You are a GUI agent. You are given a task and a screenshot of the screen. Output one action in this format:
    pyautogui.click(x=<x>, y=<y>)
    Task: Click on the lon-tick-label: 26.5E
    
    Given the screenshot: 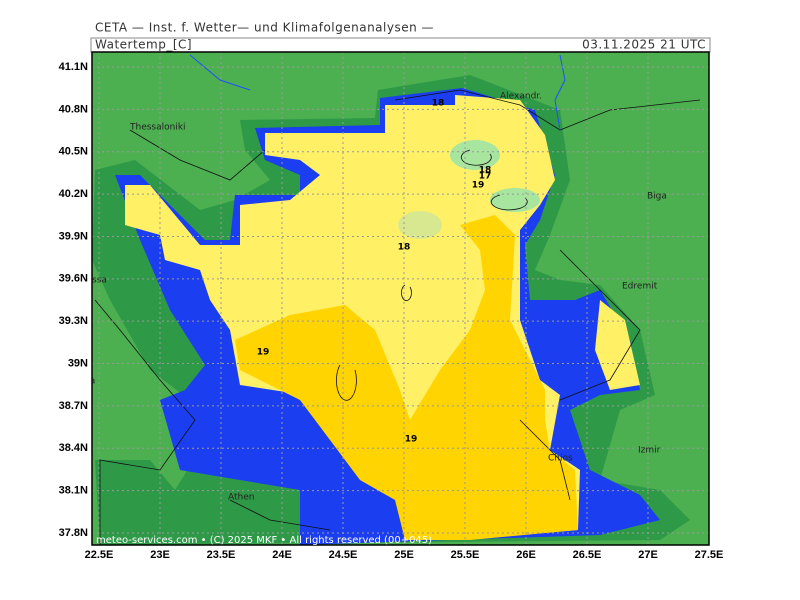 What is the action you would take?
    pyautogui.click(x=587, y=555)
    